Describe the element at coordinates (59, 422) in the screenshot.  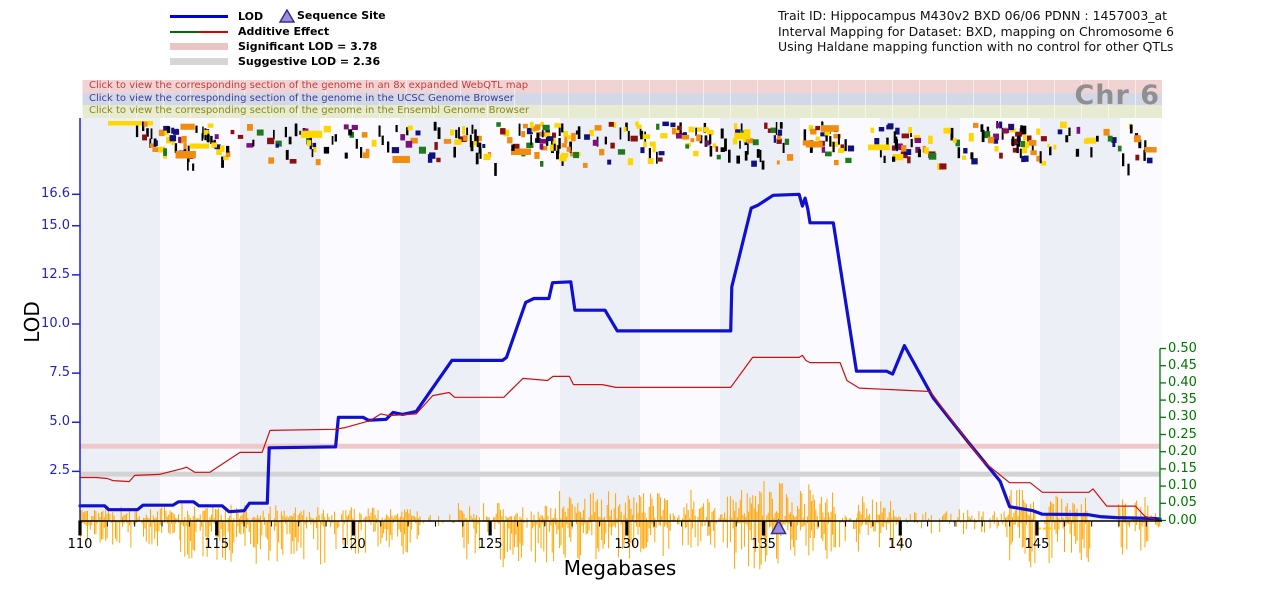
I see `y-axis-tick-label: 5.0` at that location.